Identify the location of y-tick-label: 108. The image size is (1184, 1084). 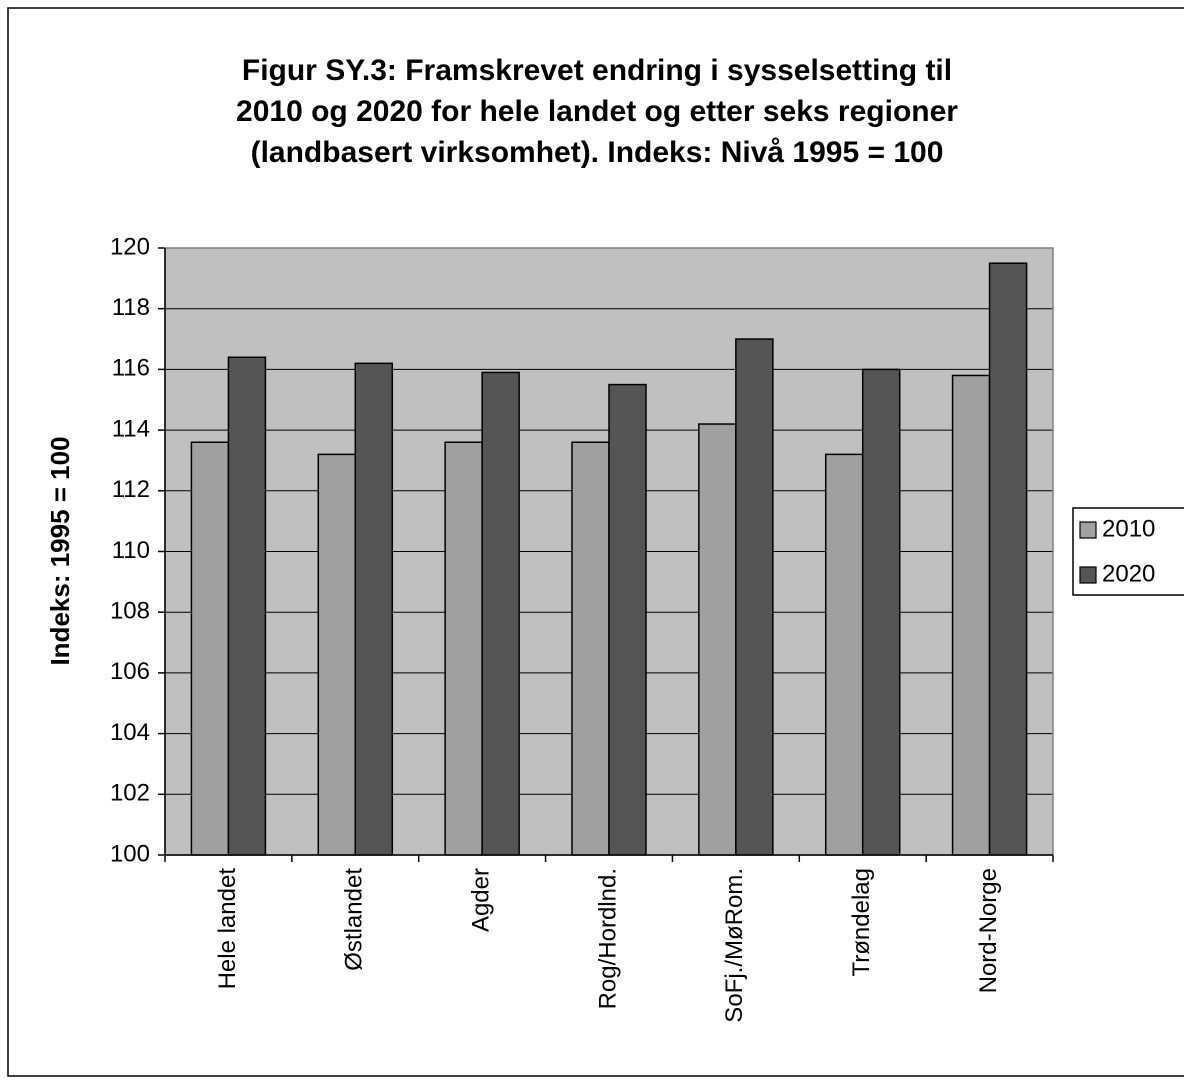
(130, 611).